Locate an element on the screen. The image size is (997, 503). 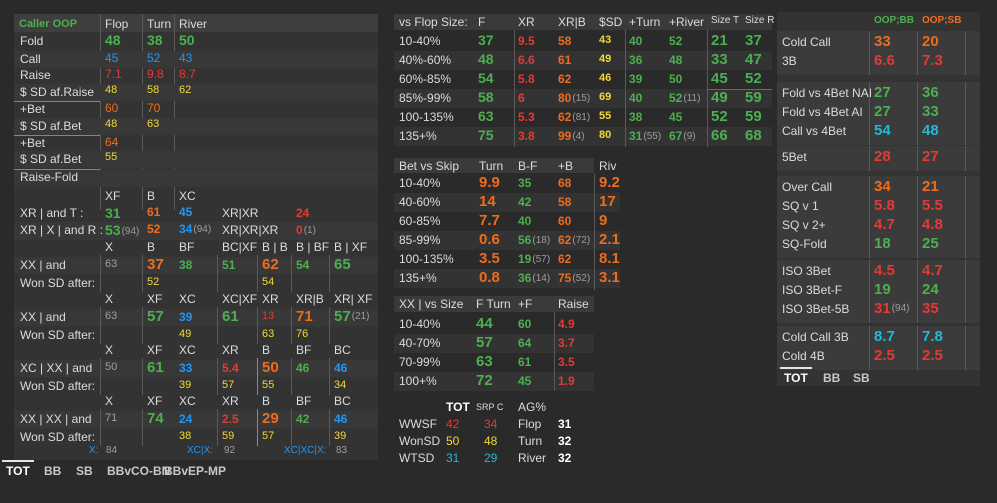
row-label: 70-99% is located at coordinates (420, 362).